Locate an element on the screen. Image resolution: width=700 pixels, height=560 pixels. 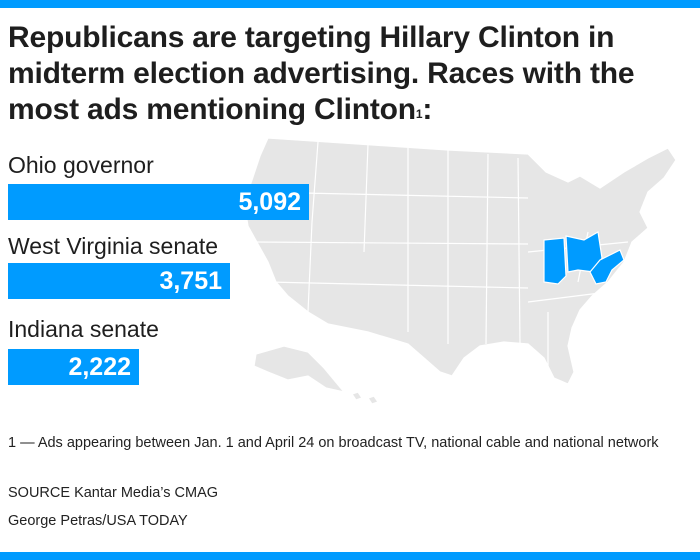
title-suffix: : is located at coordinates (427, 109).